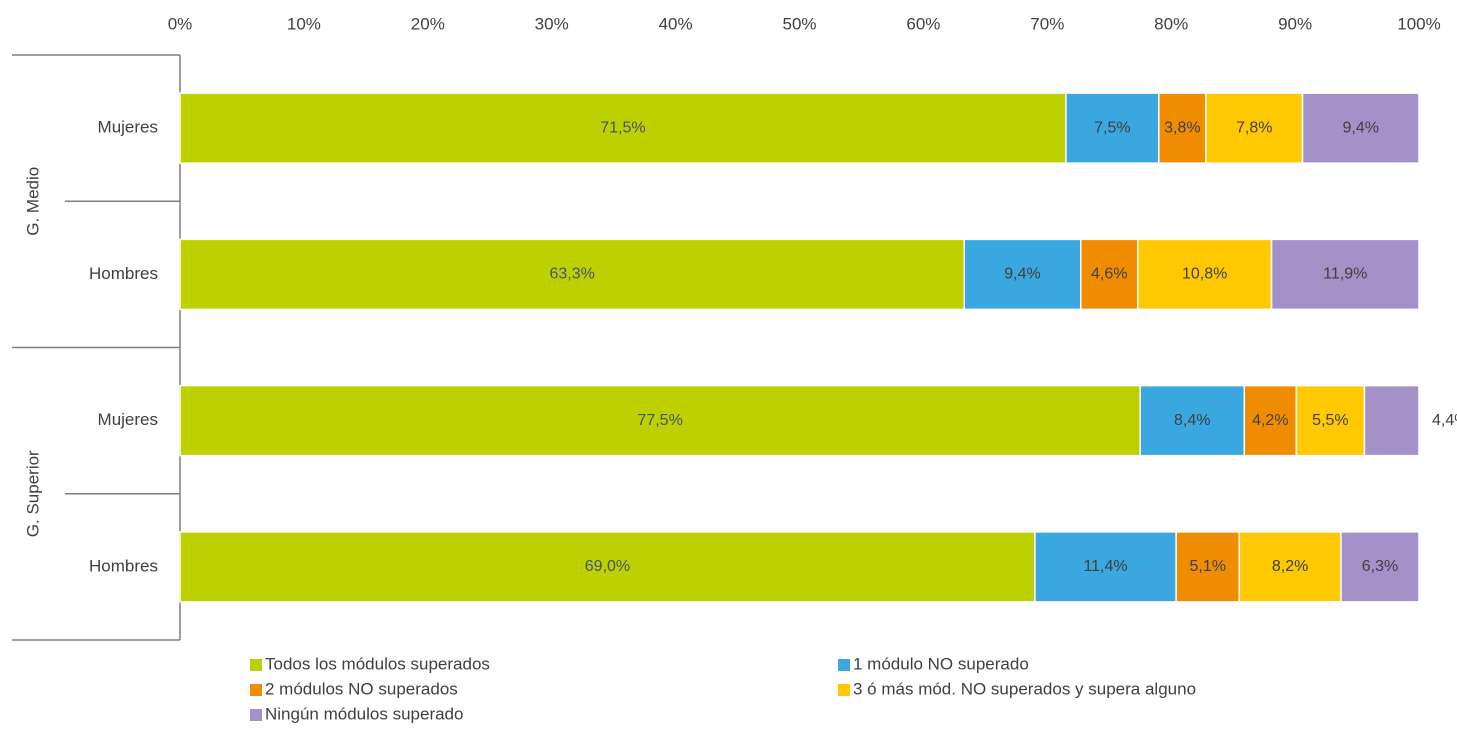  Describe the element at coordinates (304, 23) in the screenshot. I see `x-tick-label: 10%` at that location.